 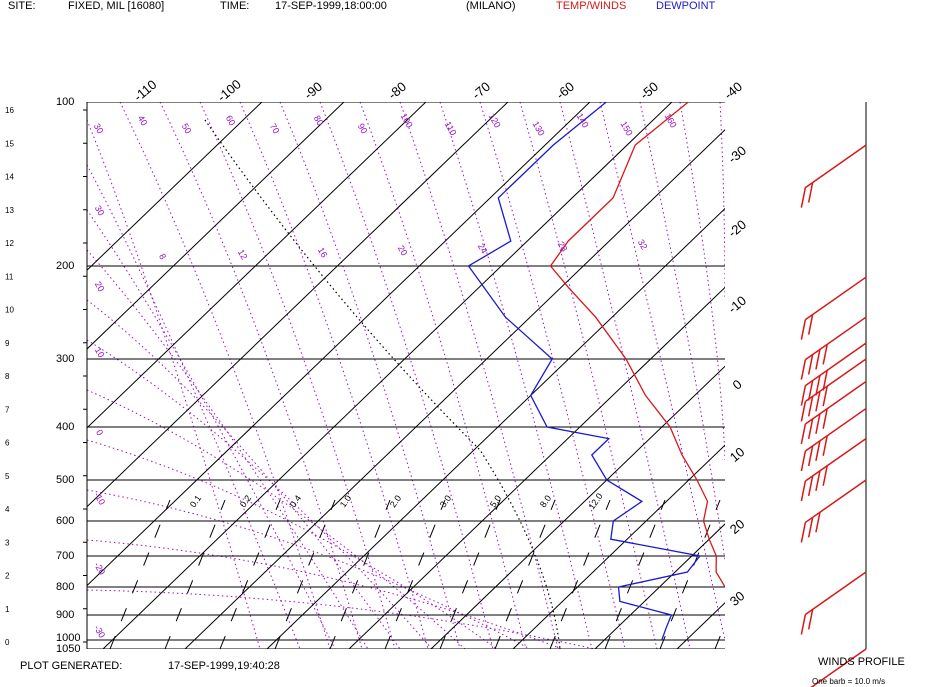 What do you see at coordinates (849, 681) in the screenshot?
I see `winds-barb-note: One barb = 10.0 m/s` at bounding box center [849, 681].